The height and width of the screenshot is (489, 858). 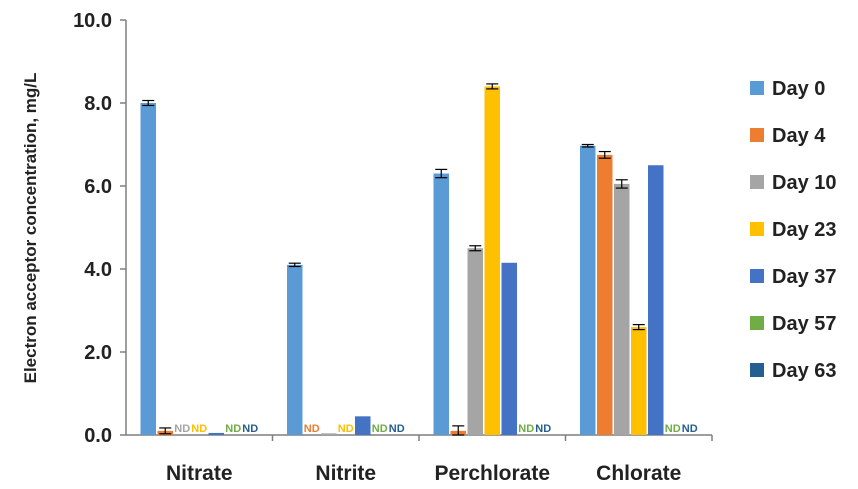 What do you see at coordinates (345, 473) in the screenshot?
I see `category-label: Nitrite` at bounding box center [345, 473].